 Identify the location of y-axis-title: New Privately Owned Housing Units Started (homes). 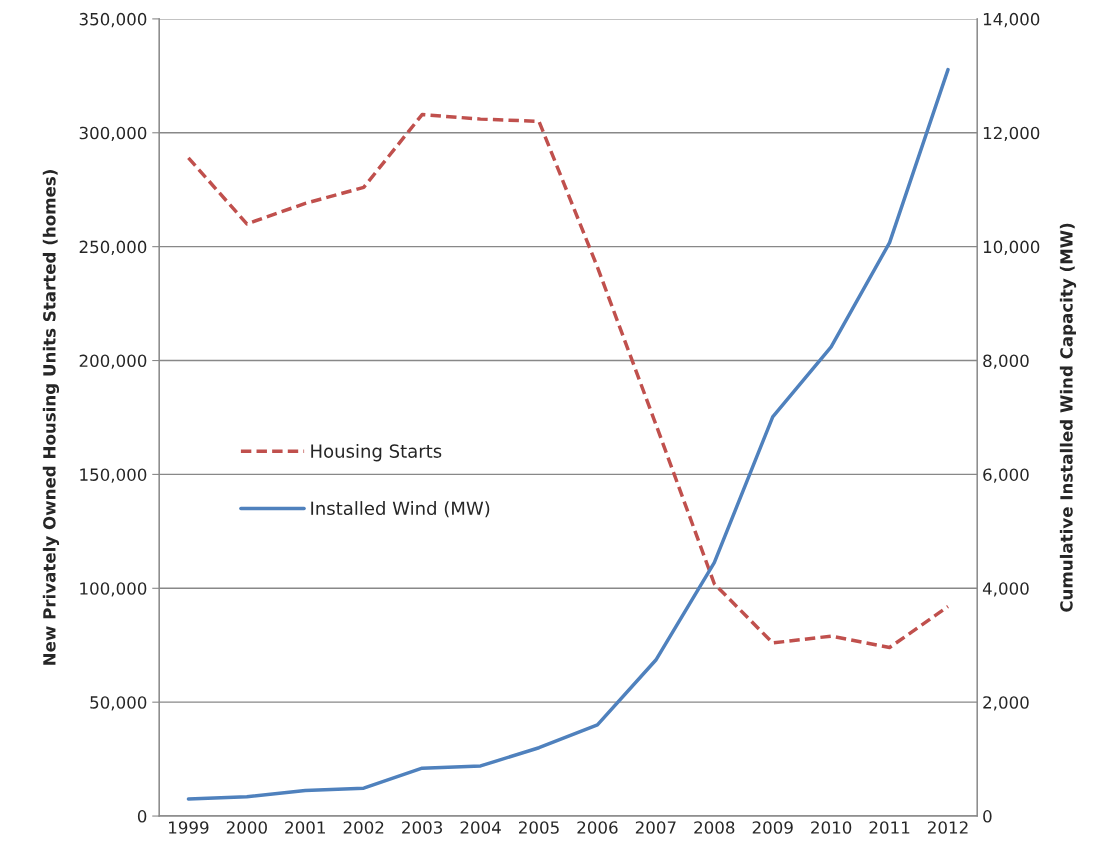
(51, 417).